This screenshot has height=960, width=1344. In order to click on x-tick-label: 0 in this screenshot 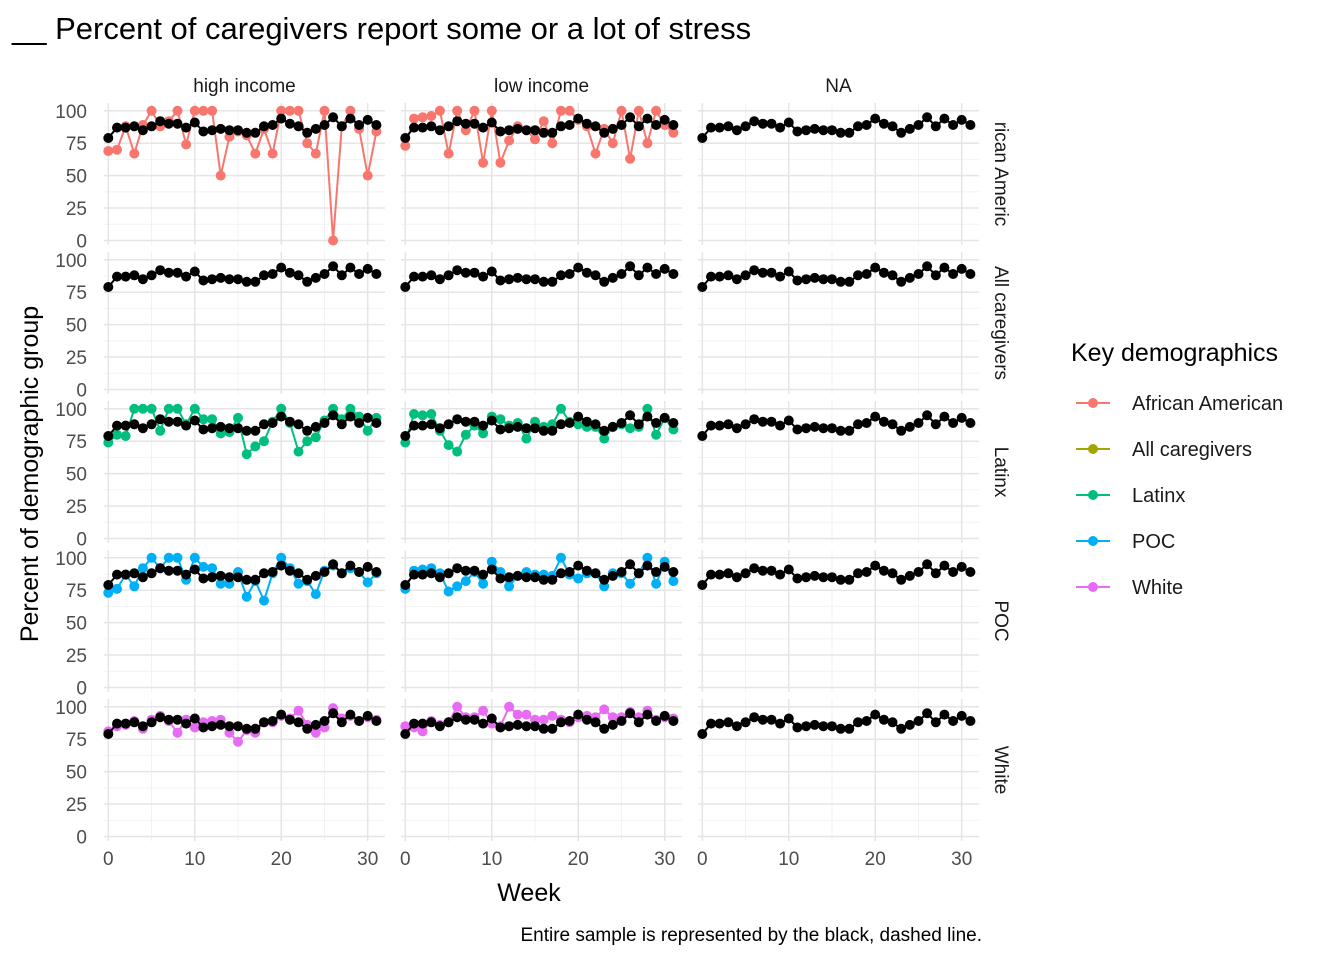, I will do `click(108, 859)`.